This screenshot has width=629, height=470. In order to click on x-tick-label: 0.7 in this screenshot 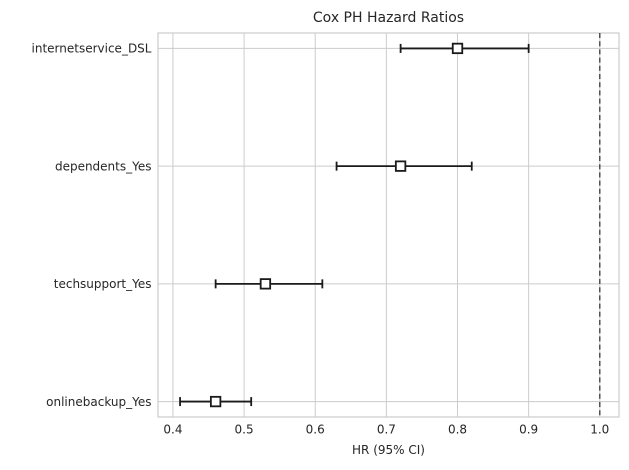, I will do `click(386, 430)`.